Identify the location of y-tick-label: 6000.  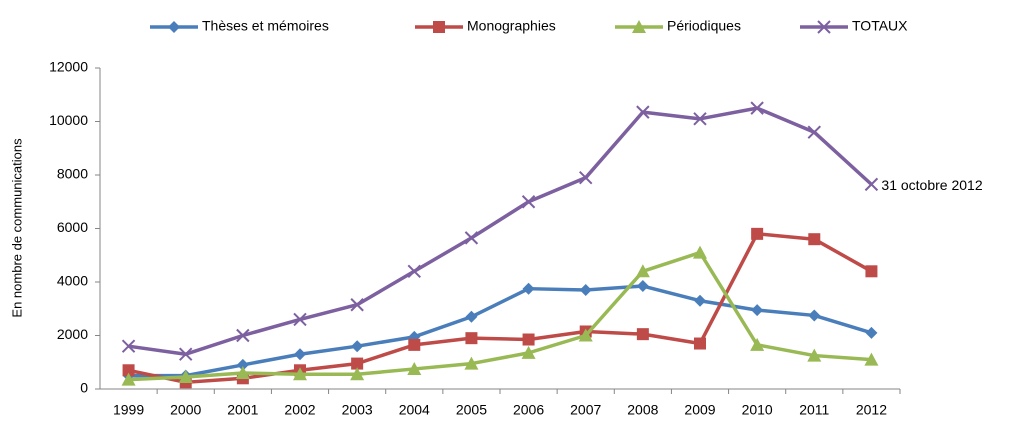
(72, 227).